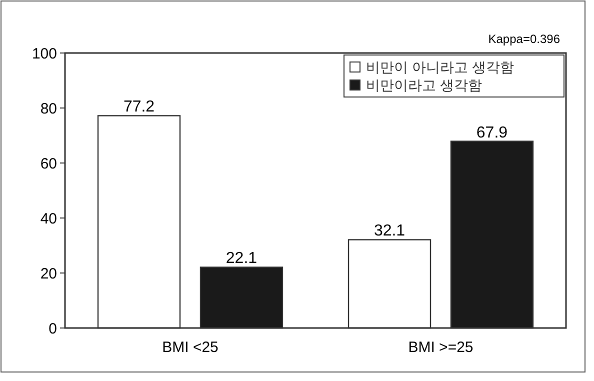 The image size is (594, 381). I want to click on y-tick-label: 80, so click(48, 109).